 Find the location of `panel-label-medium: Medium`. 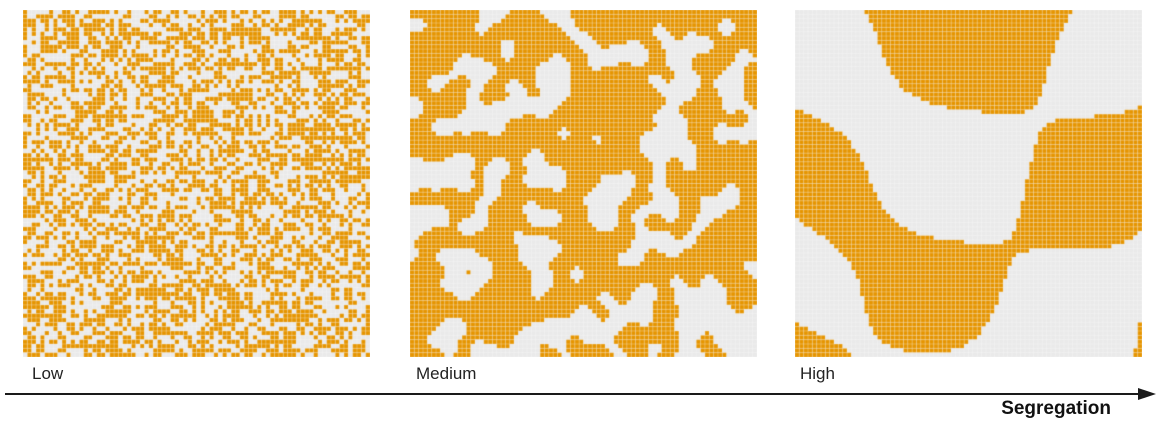

panel-label-medium: Medium is located at coordinates (446, 373).